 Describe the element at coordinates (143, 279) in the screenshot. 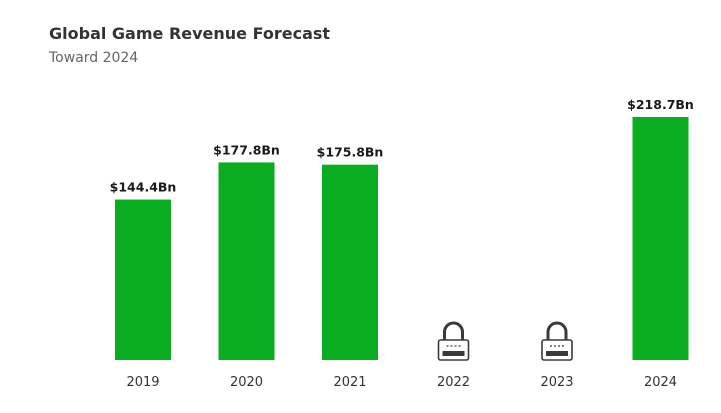

I see `bar-2019` at that location.